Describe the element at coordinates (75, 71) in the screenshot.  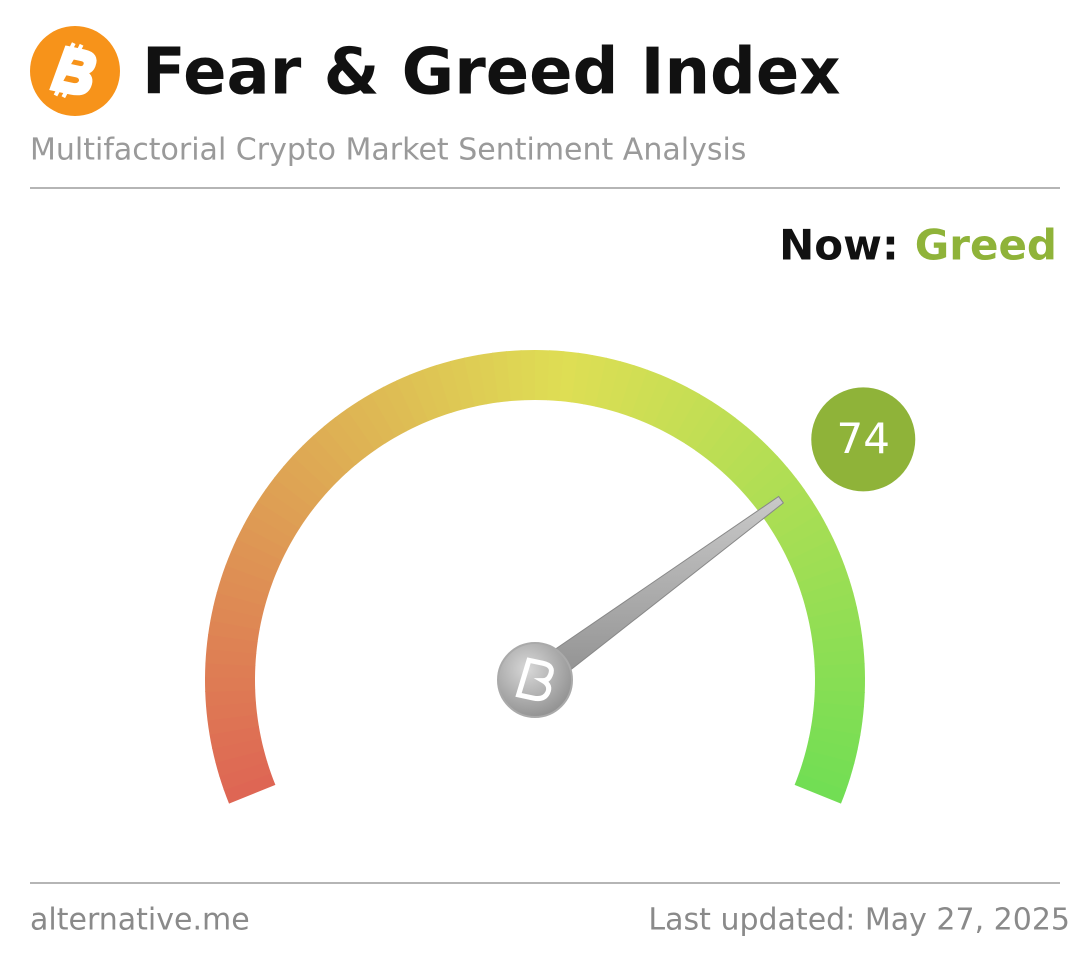
I see `logo` at that location.